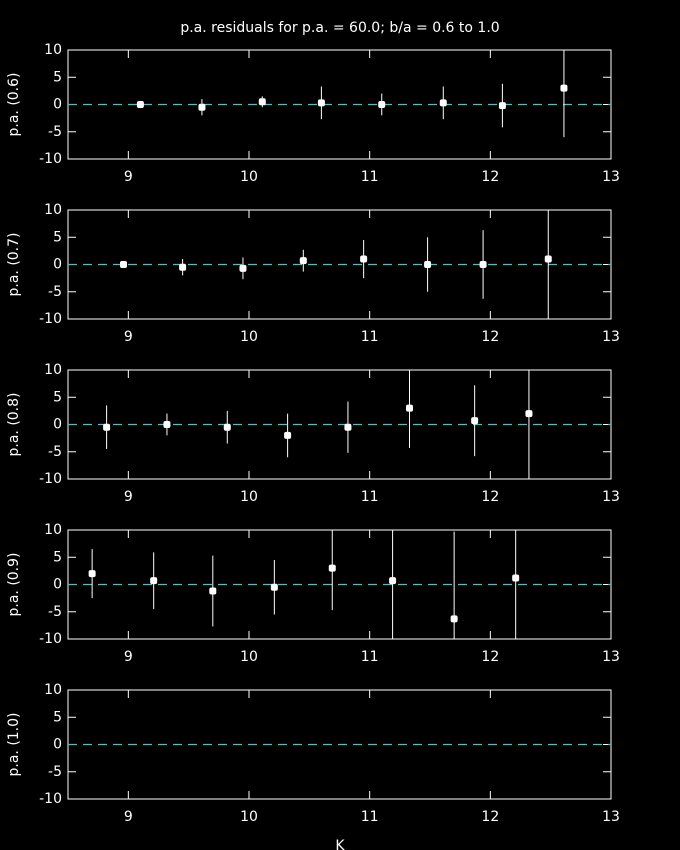  What do you see at coordinates (14, 424) in the screenshot?
I see `y-axis-label: p.a. (0.8)` at bounding box center [14, 424].